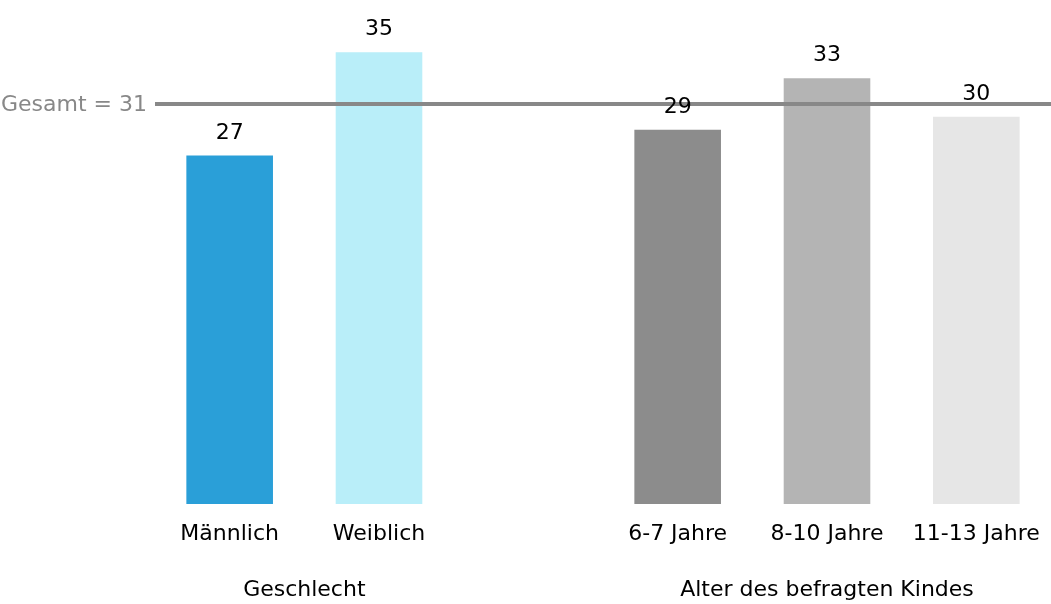  I want to click on text: Alter des befragten Kindes, so click(827, 588).